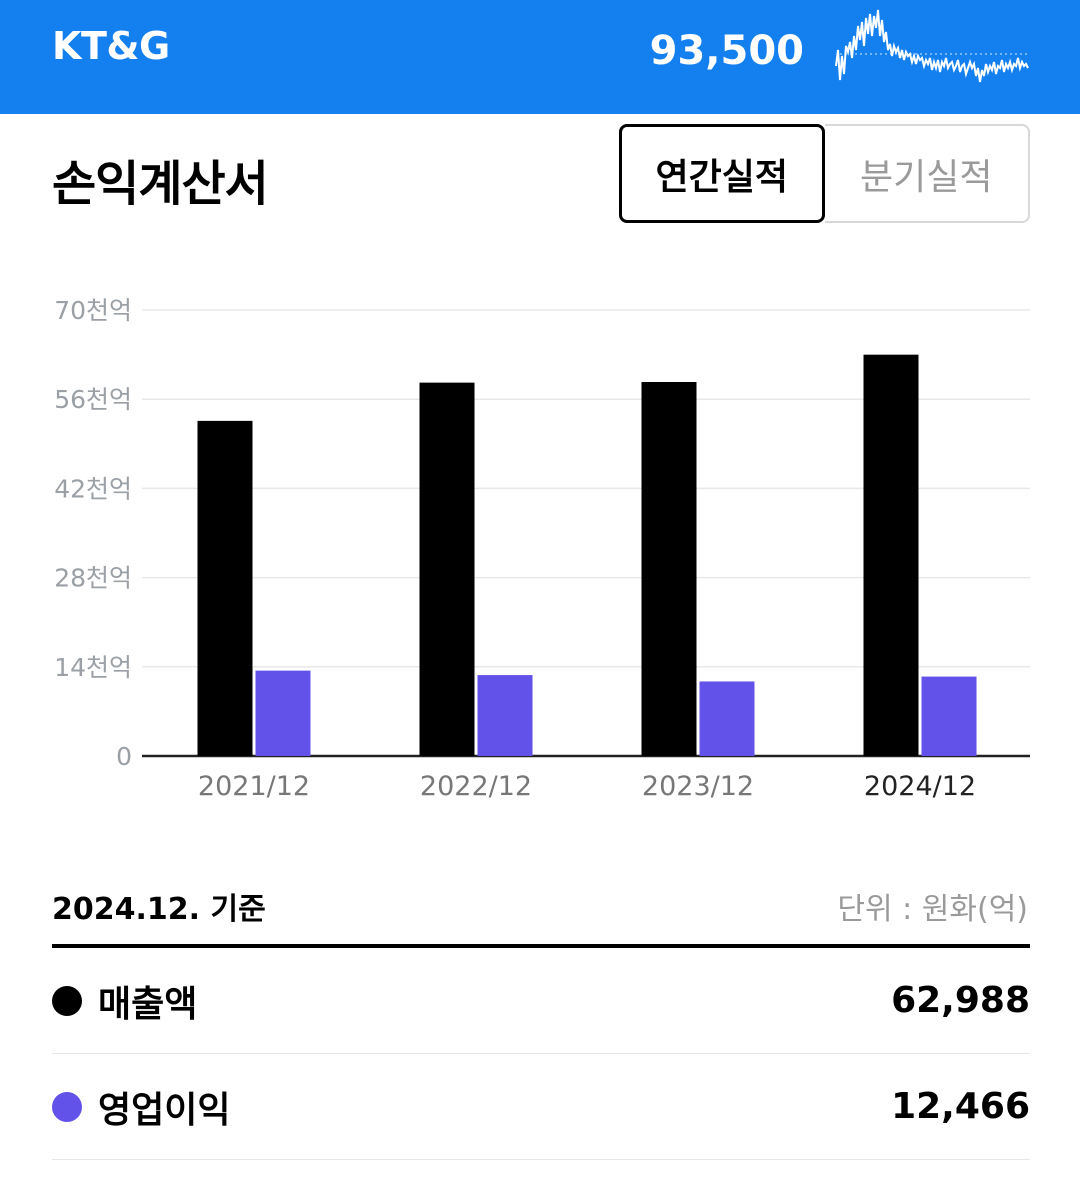 Image resolution: width=1080 pixels, height=1186 pixels. Describe the element at coordinates (960, 1106) in the screenshot. I see `operating-profit-value: 12,466` at that location.